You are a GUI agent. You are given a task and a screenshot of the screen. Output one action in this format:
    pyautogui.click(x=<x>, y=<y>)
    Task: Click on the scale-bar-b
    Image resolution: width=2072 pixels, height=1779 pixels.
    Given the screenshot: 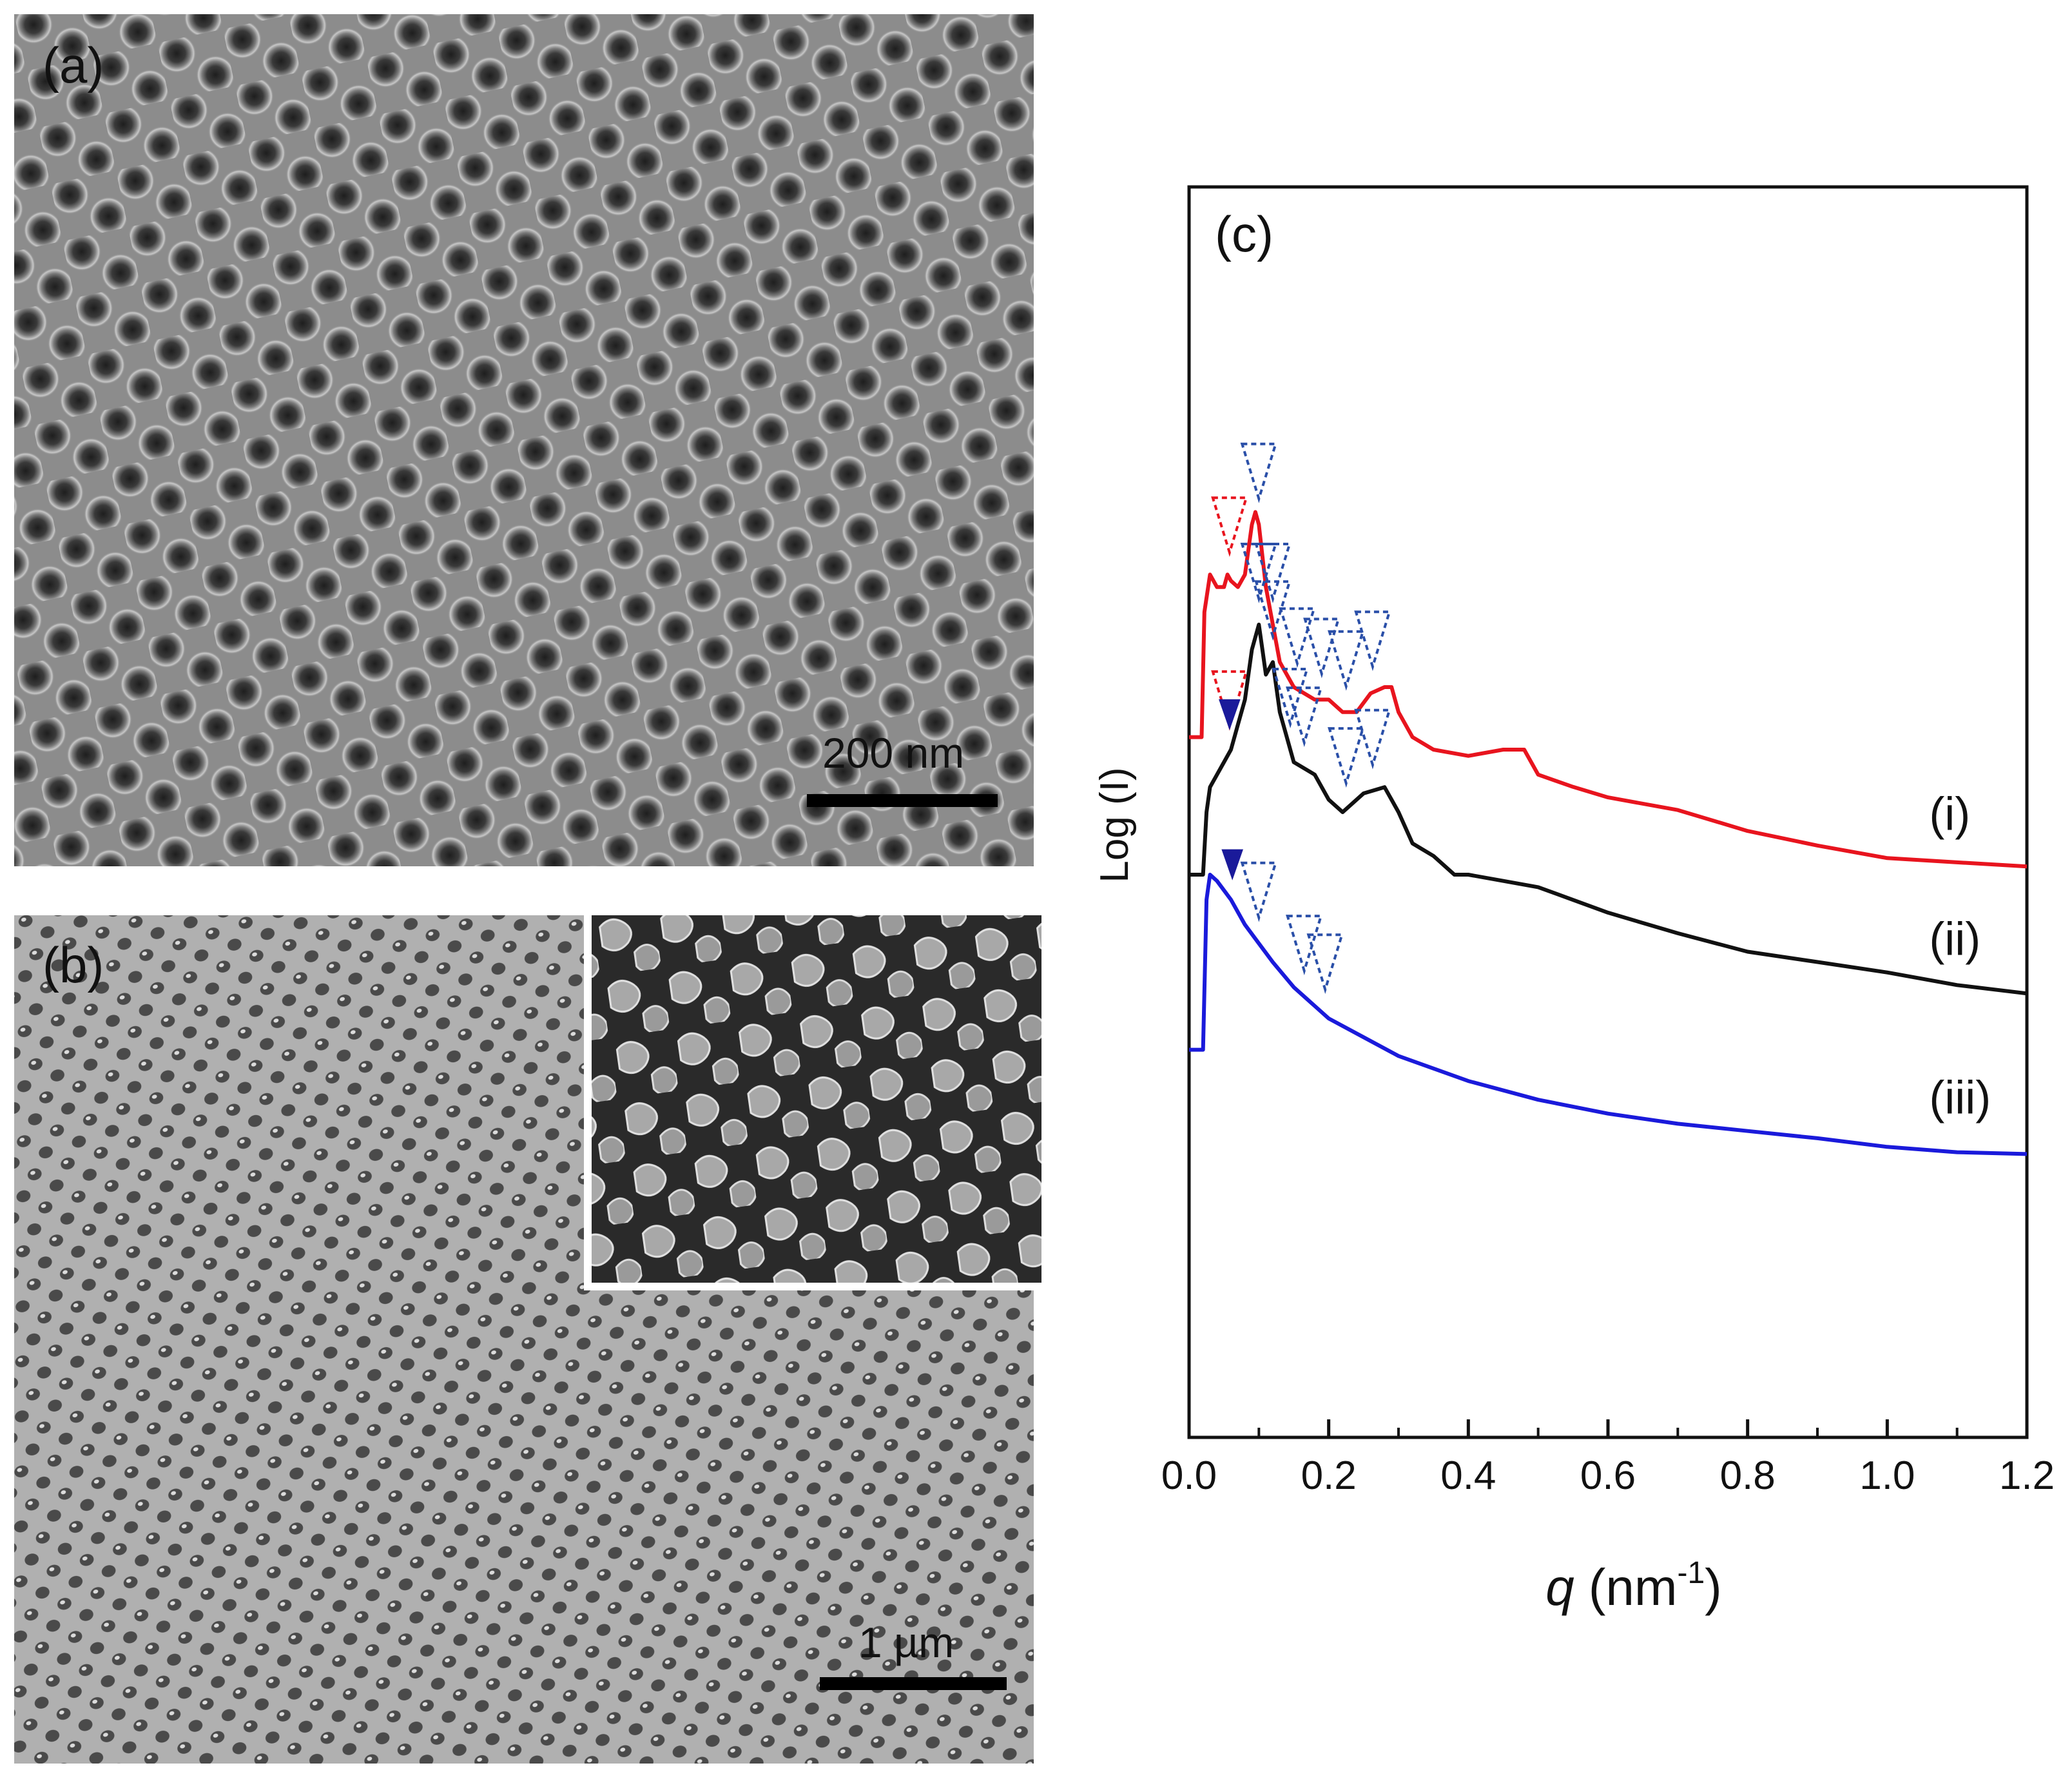 What is the action you would take?
    pyautogui.click(x=913, y=1684)
    